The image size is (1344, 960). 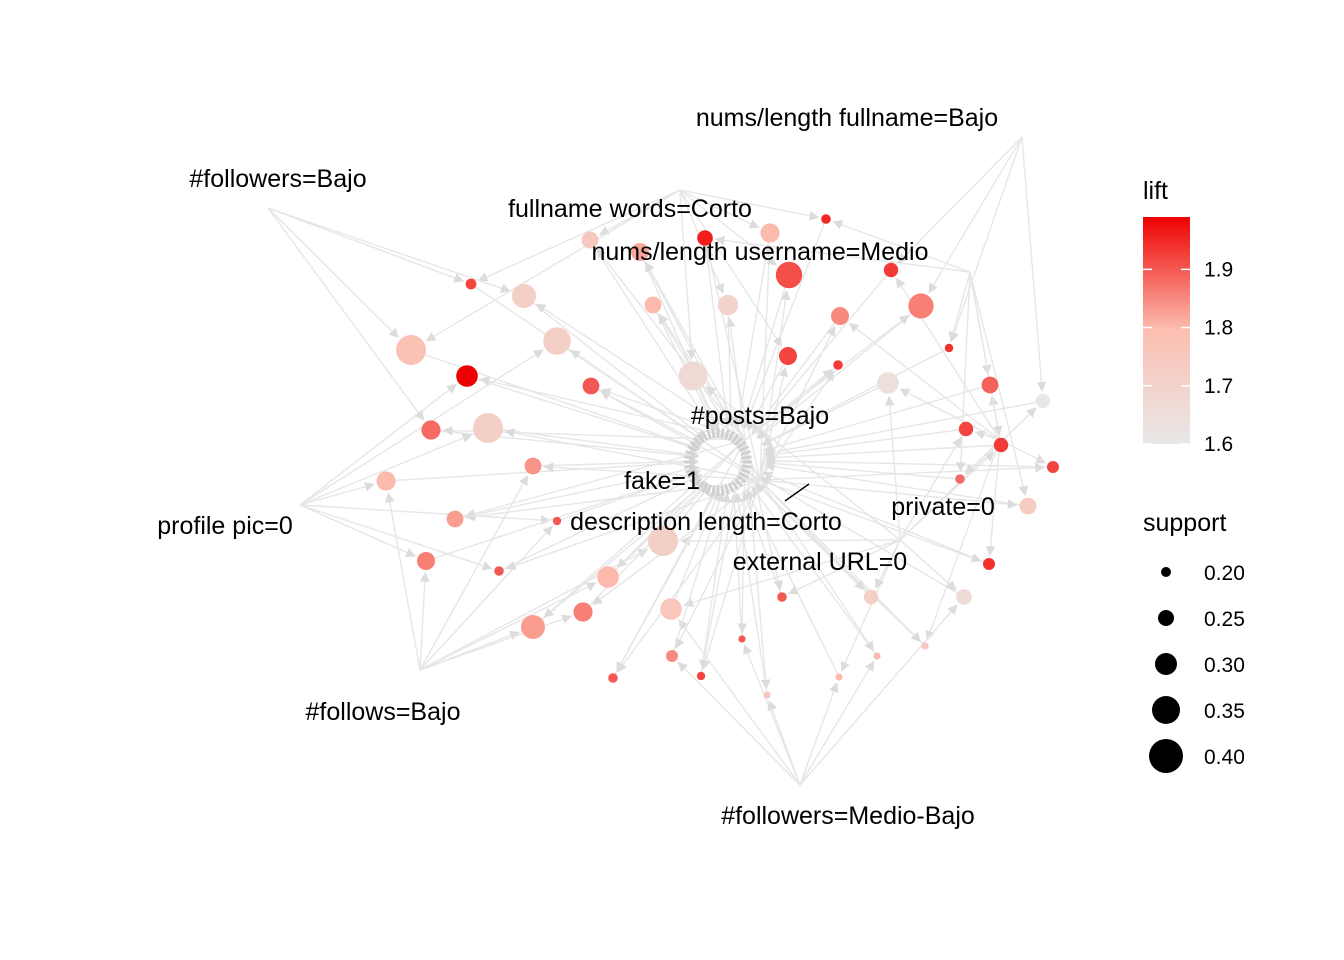 I want to click on fake-item-ring, so click(x=718, y=462).